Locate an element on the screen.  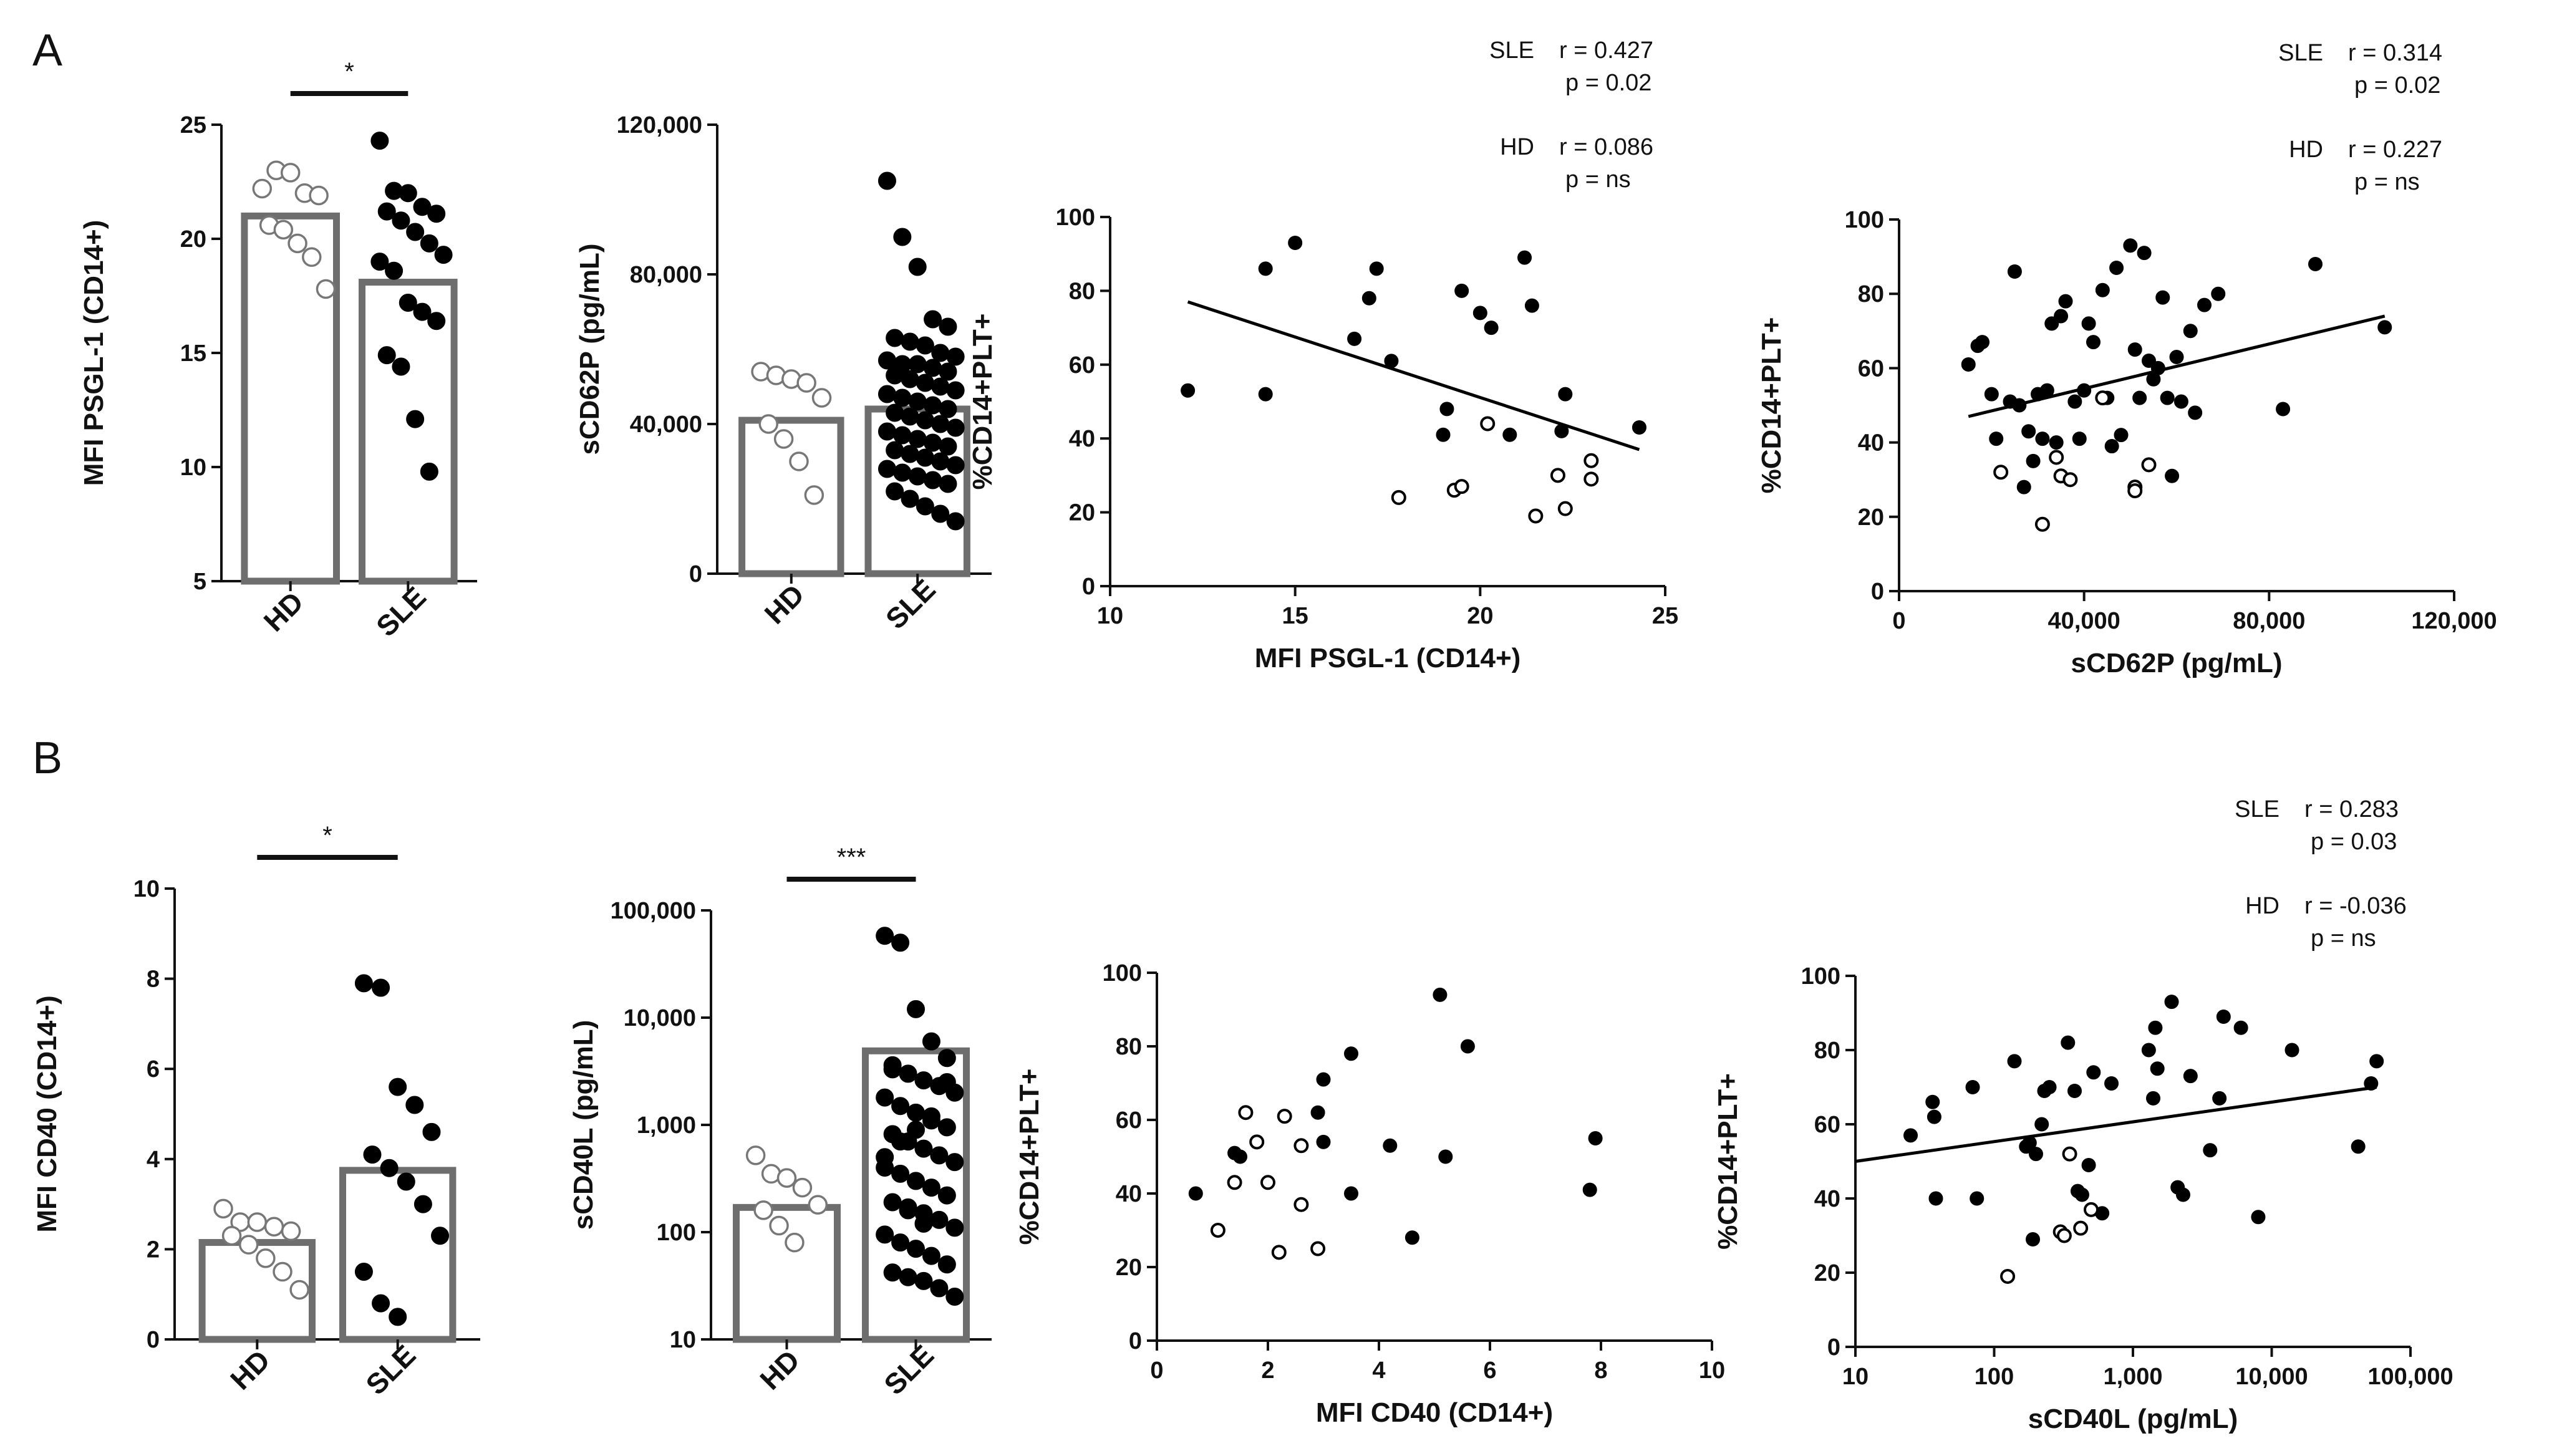
x-axis-title: MFI CD40 (CD14+) is located at coordinates (1434, 1413).